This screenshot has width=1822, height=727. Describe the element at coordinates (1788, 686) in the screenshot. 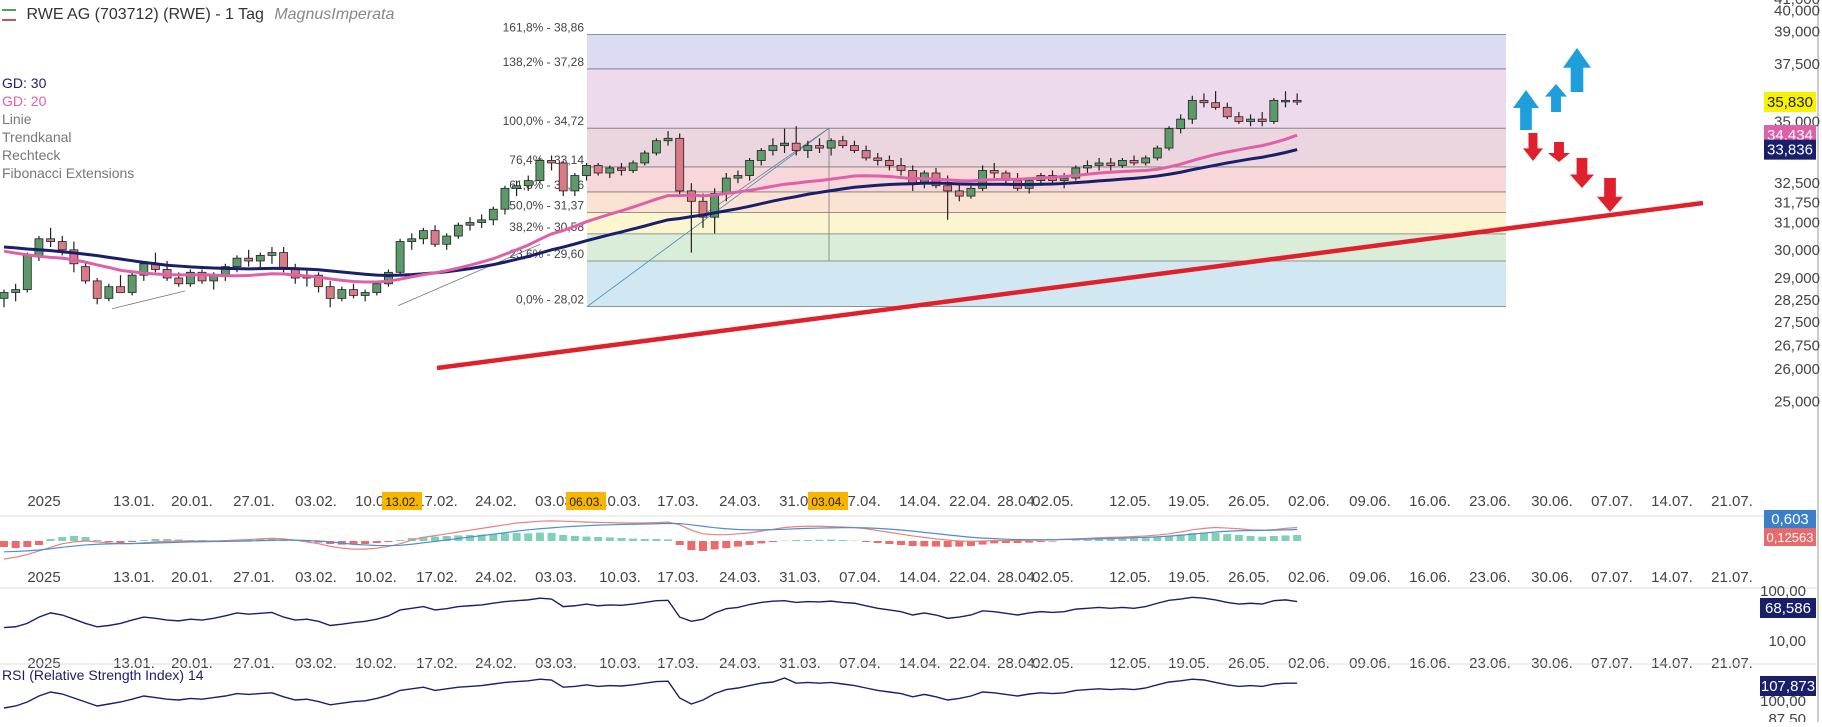

I see `rsi-flag: 107,873` at that location.